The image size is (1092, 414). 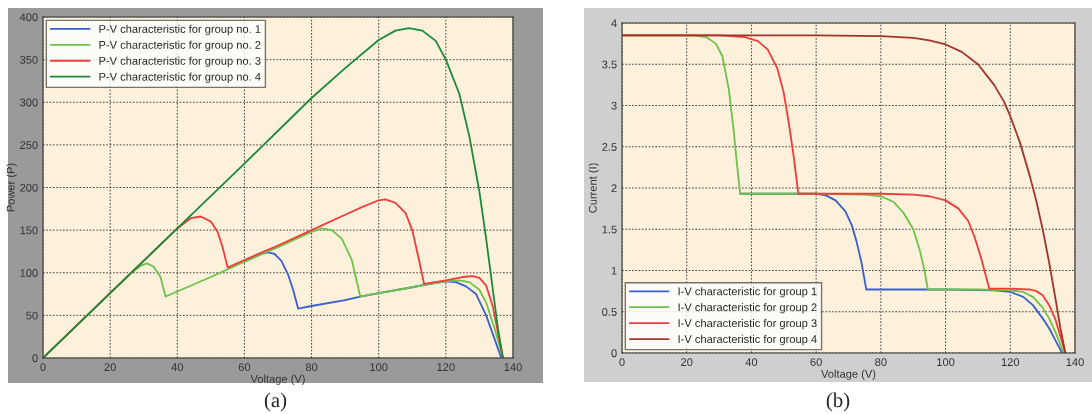 What do you see at coordinates (180, 46) in the screenshot?
I see `legend-label: P-V characteristic for group no. 2` at bounding box center [180, 46].